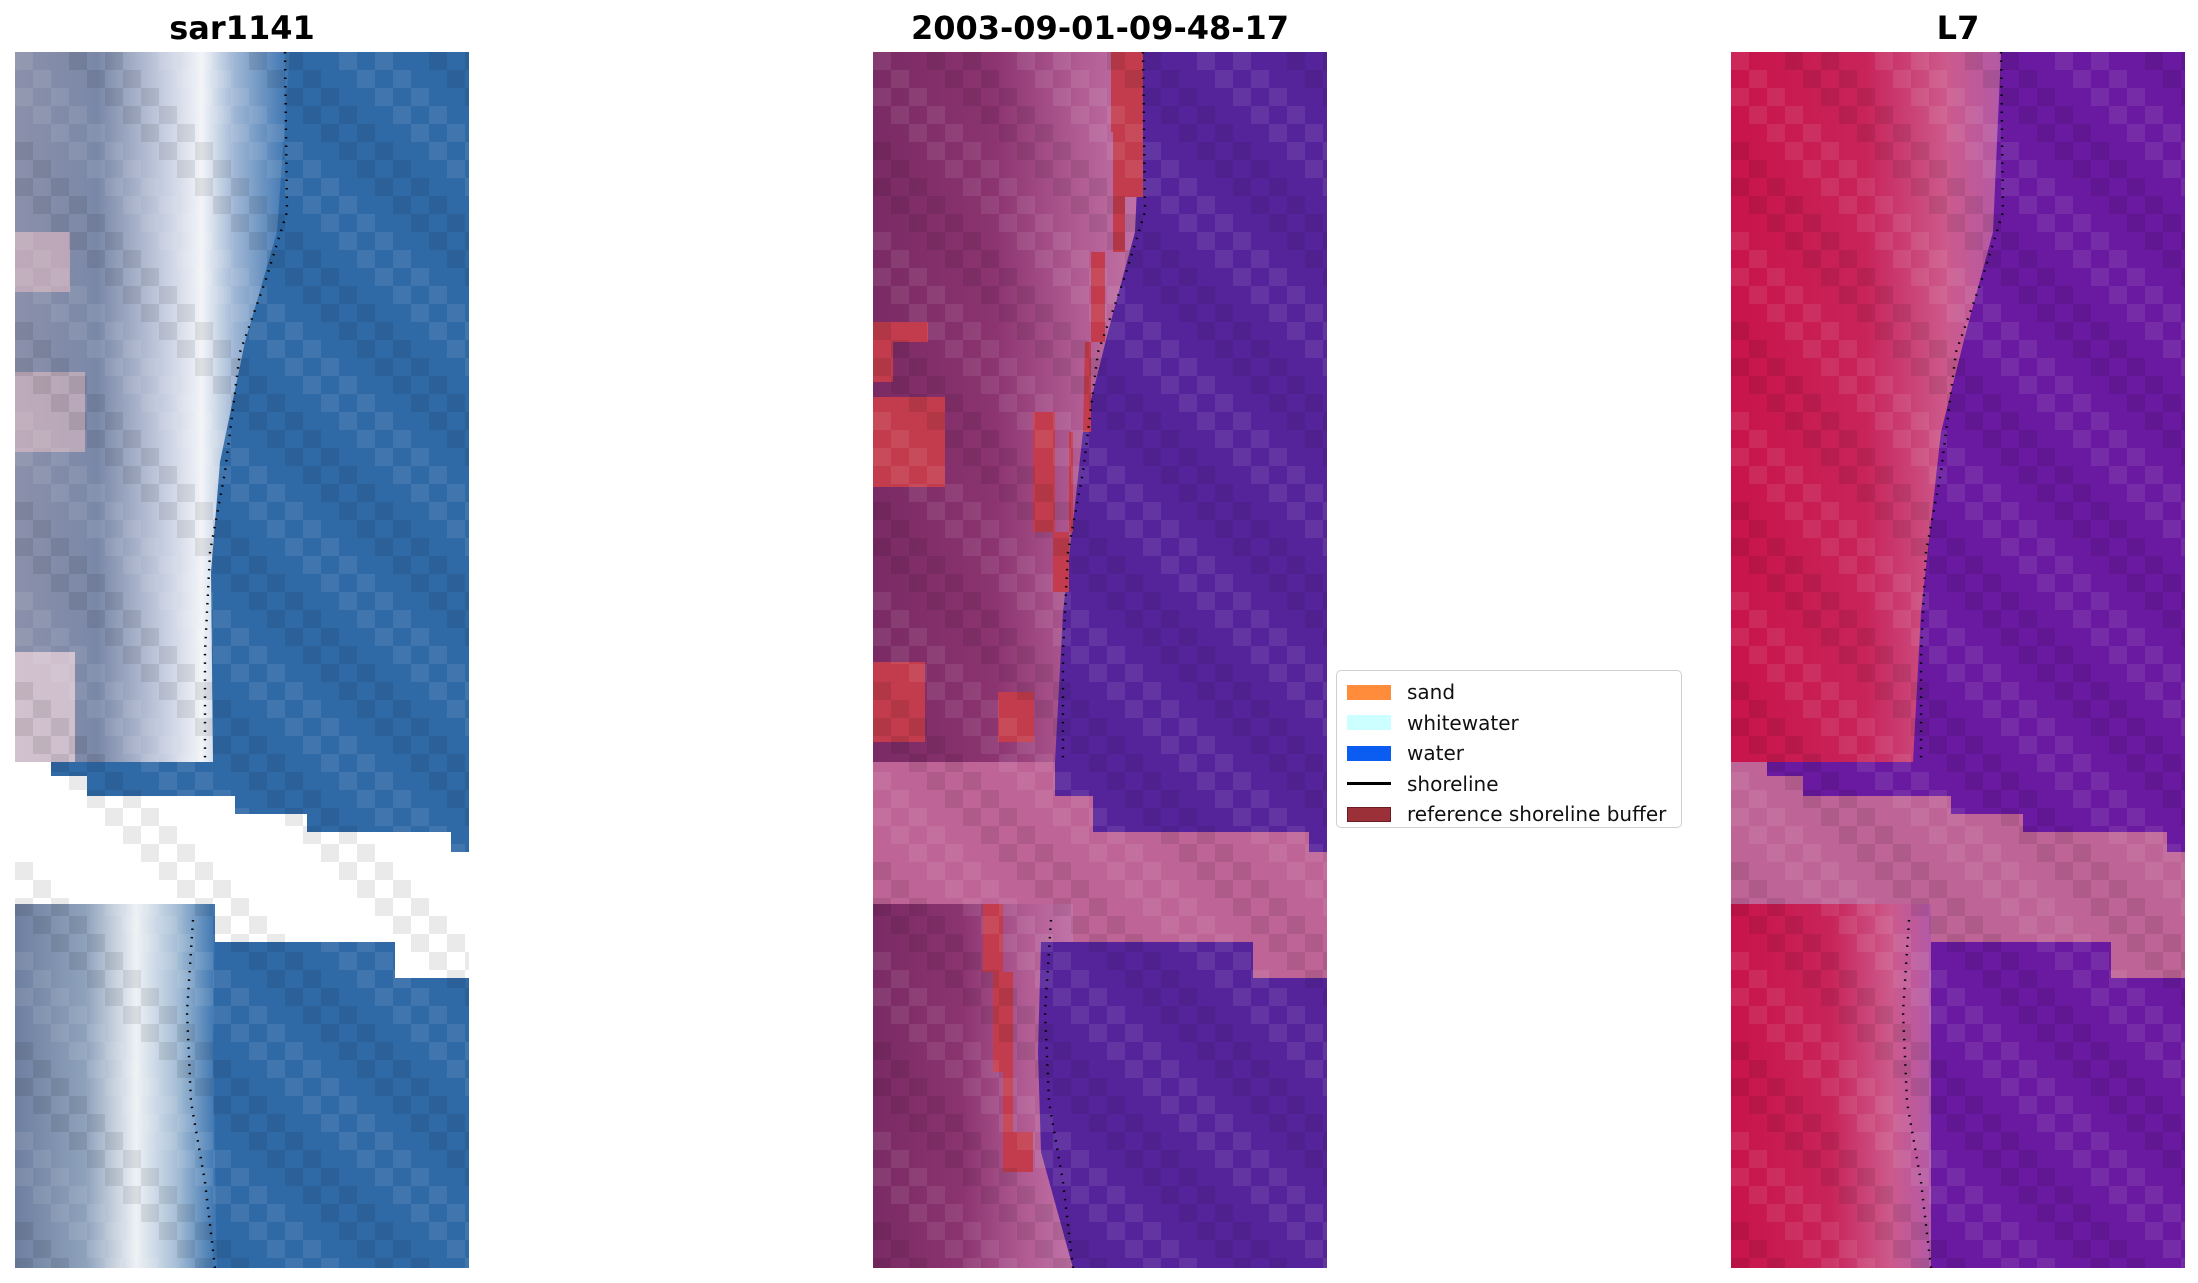  Describe the element at coordinates (1509, 692) in the screenshot. I see `legend-item-sand: sand` at that location.